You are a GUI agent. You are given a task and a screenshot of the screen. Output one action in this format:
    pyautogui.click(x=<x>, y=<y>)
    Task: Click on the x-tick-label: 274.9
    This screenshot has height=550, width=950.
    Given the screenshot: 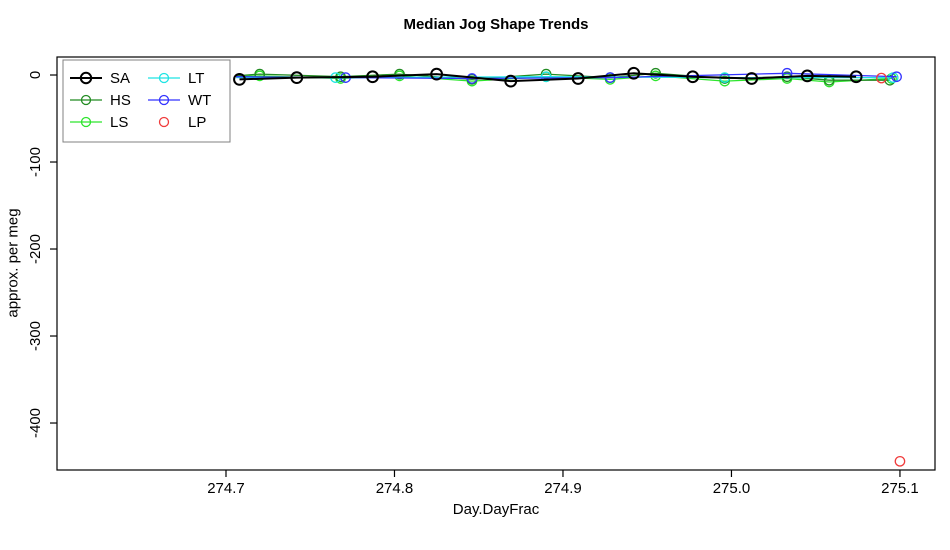 What is the action you would take?
    pyautogui.click(x=563, y=488)
    